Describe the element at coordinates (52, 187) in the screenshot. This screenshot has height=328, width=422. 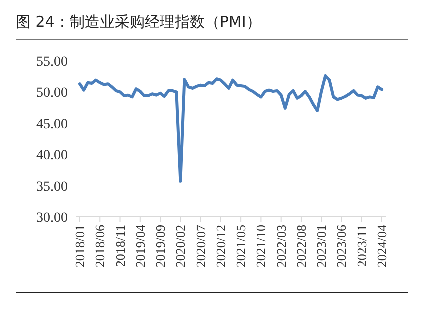
I see `y-tick-label: 35.00` at that location.